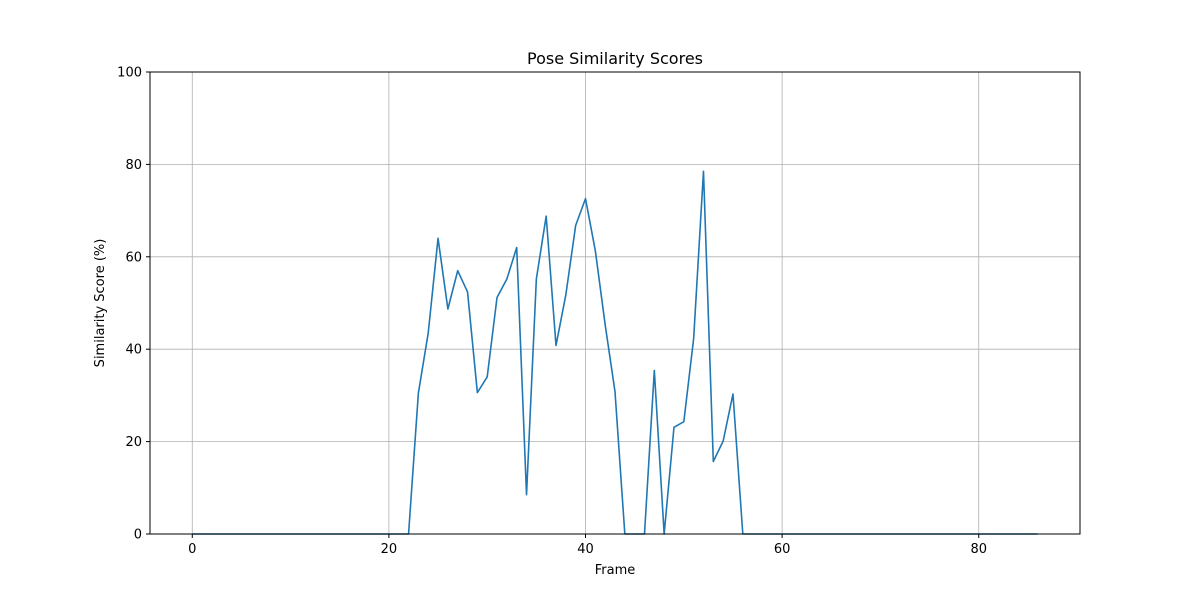  I want to click on y-tick-label: 40, so click(133, 350).